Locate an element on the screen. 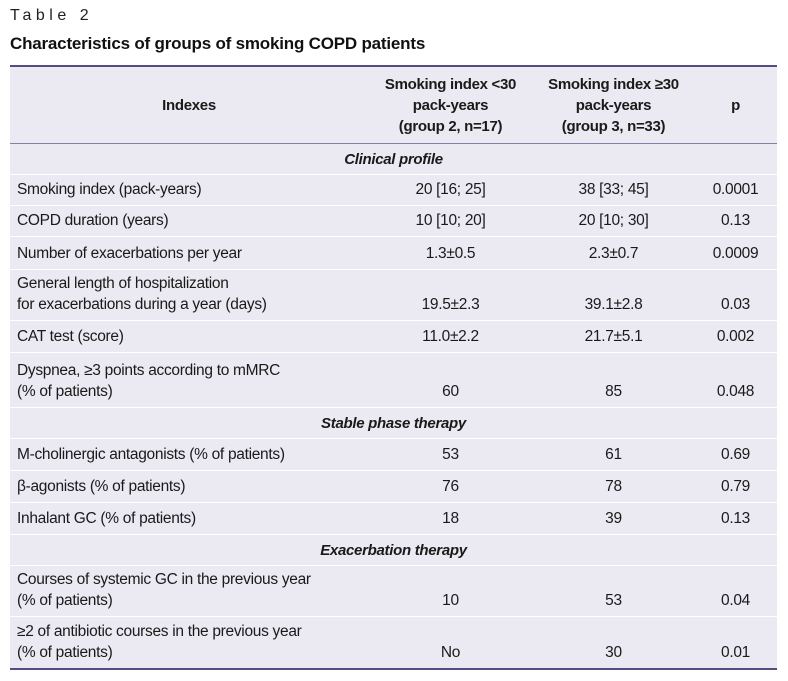 Image resolution: width=788 pixels, height=681 pixels. cell-p-value: 0.0001 is located at coordinates (735, 189).